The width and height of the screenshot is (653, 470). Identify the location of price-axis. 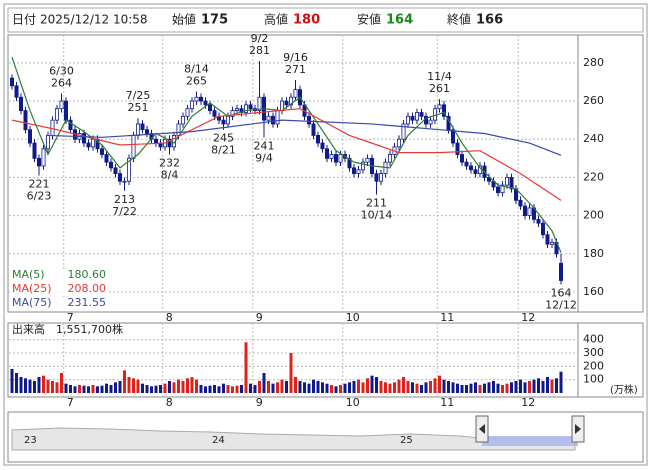
(610, 173).